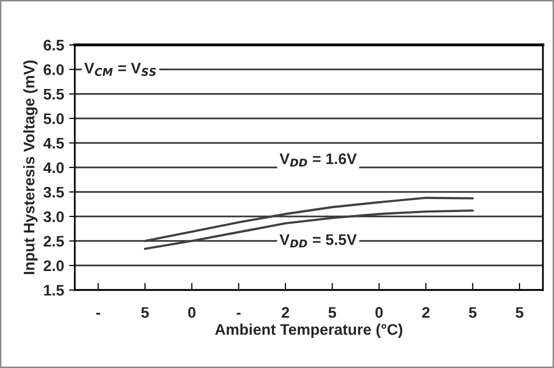 This screenshot has width=554, height=368. What do you see at coordinates (53, 143) in the screenshot?
I see `y-tick-label: 4.5` at bounding box center [53, 143].